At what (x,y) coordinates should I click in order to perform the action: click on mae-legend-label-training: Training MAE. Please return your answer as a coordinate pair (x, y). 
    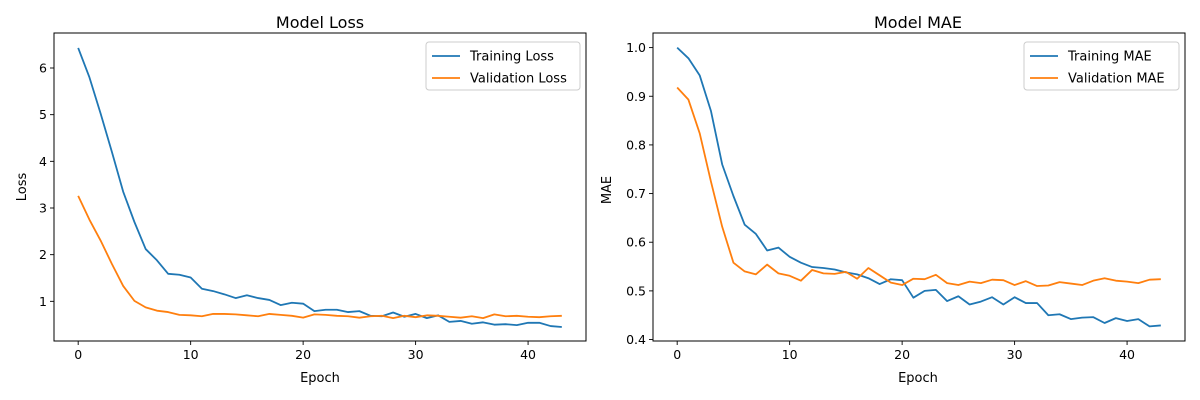
    Looking at the image, I should click on (1109, 57).